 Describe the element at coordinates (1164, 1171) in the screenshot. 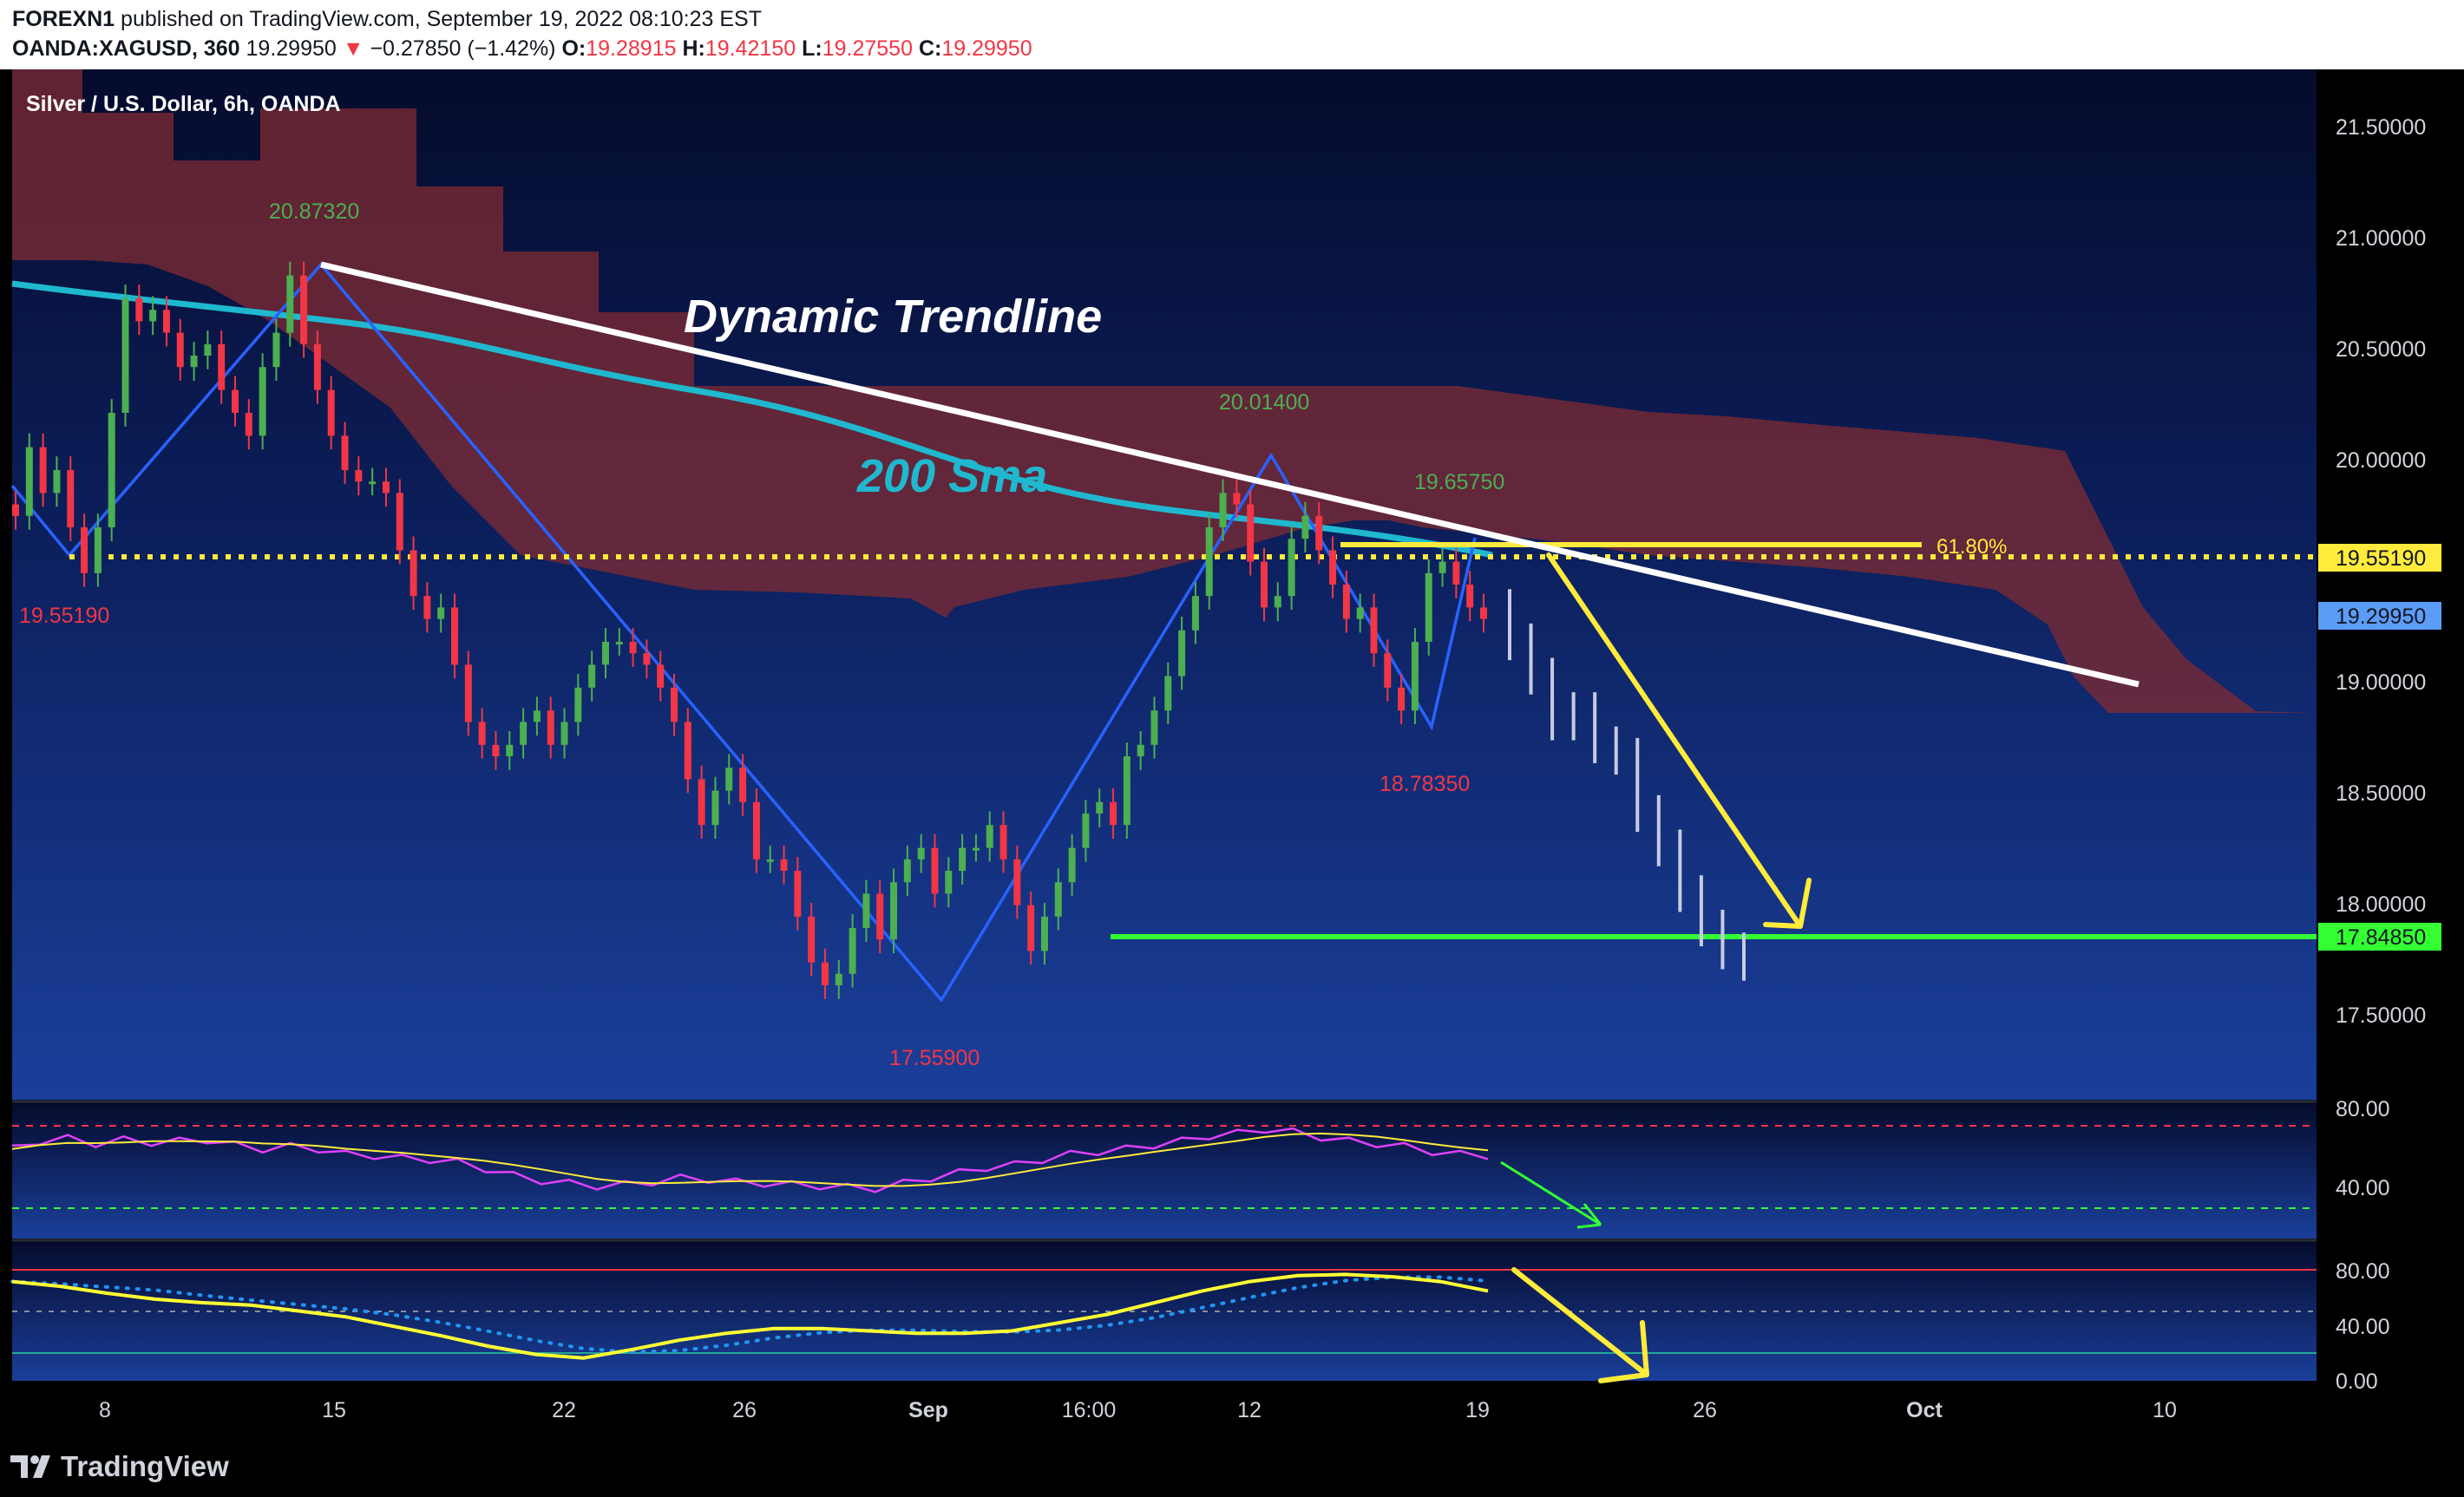

I see `rsi-pane` at that location.